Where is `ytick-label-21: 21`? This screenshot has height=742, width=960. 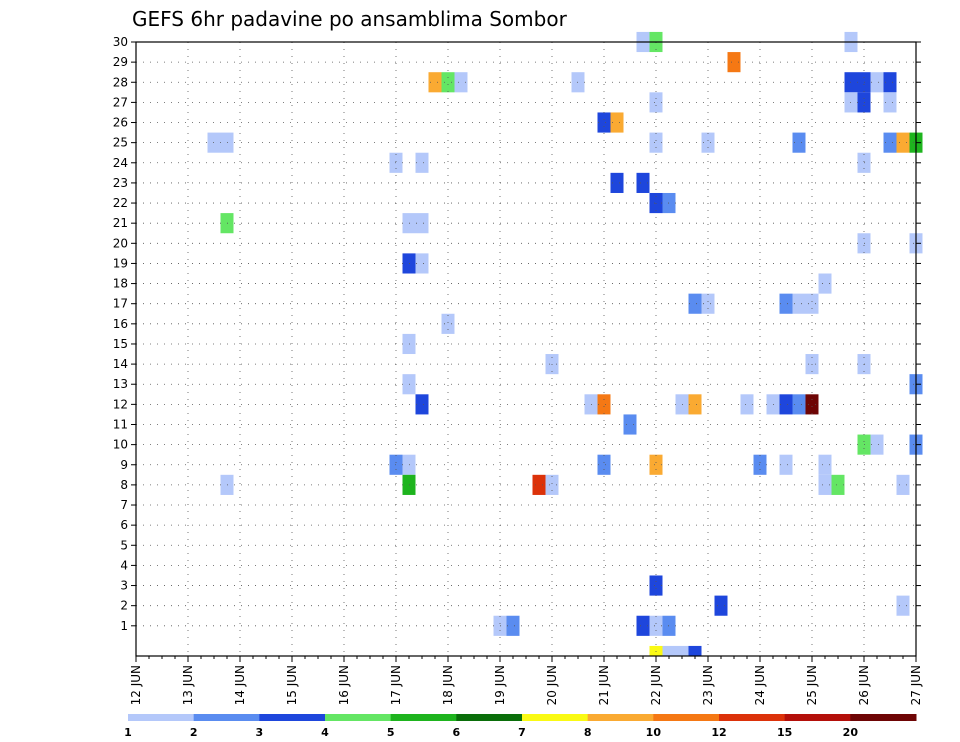 ytick-label-21: 21 is located at coordinates (120, 223).